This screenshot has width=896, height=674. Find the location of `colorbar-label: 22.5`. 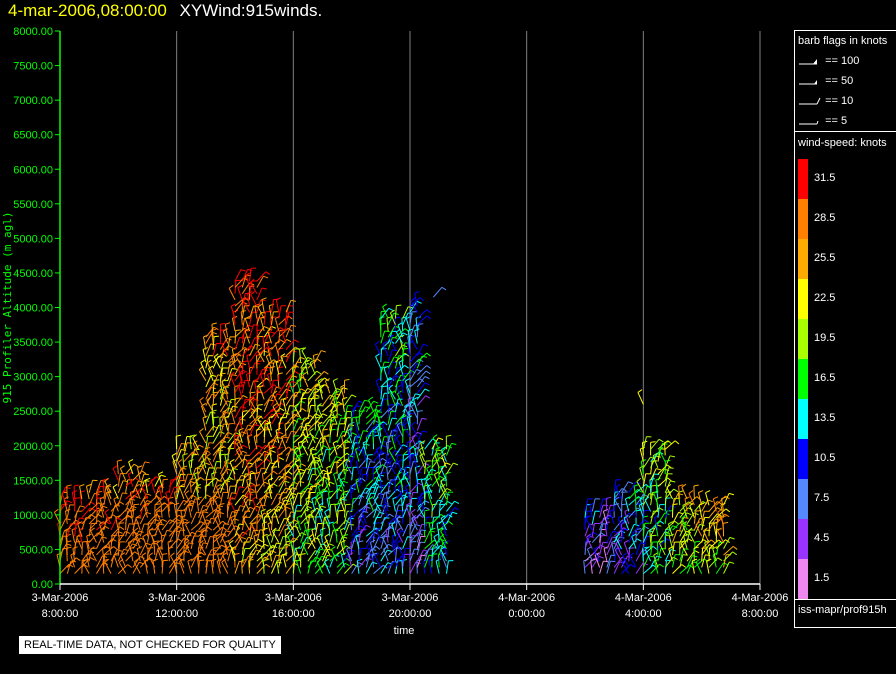

colorbar-label: 22.5 is located at coordinates (825, 298).